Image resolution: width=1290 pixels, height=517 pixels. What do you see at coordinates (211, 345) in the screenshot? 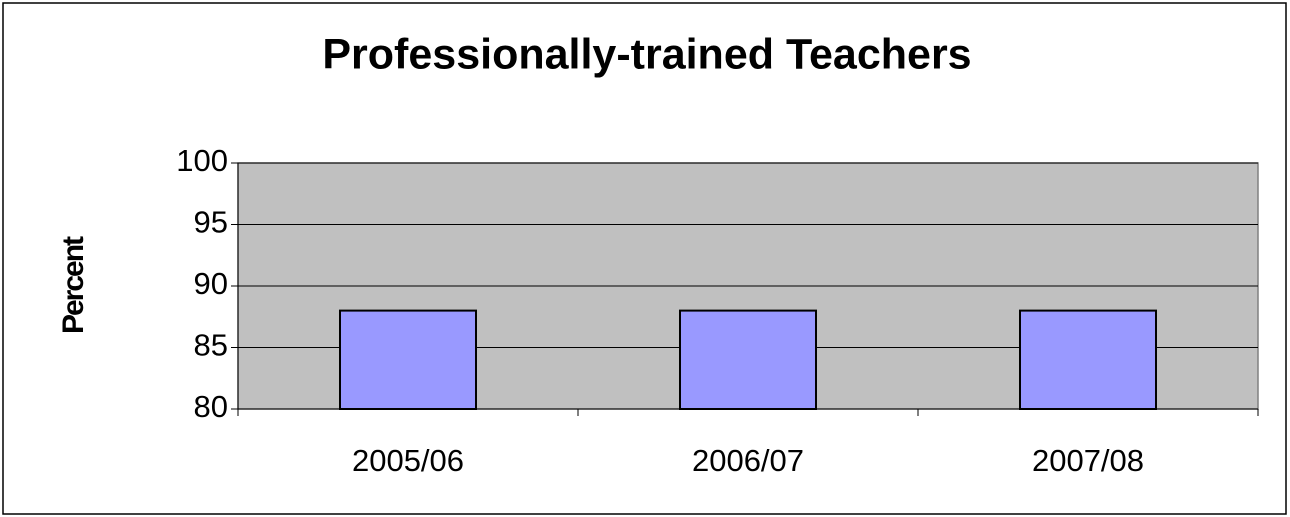
I see `y-tick-label: 85` at bounding box center [211, 345].